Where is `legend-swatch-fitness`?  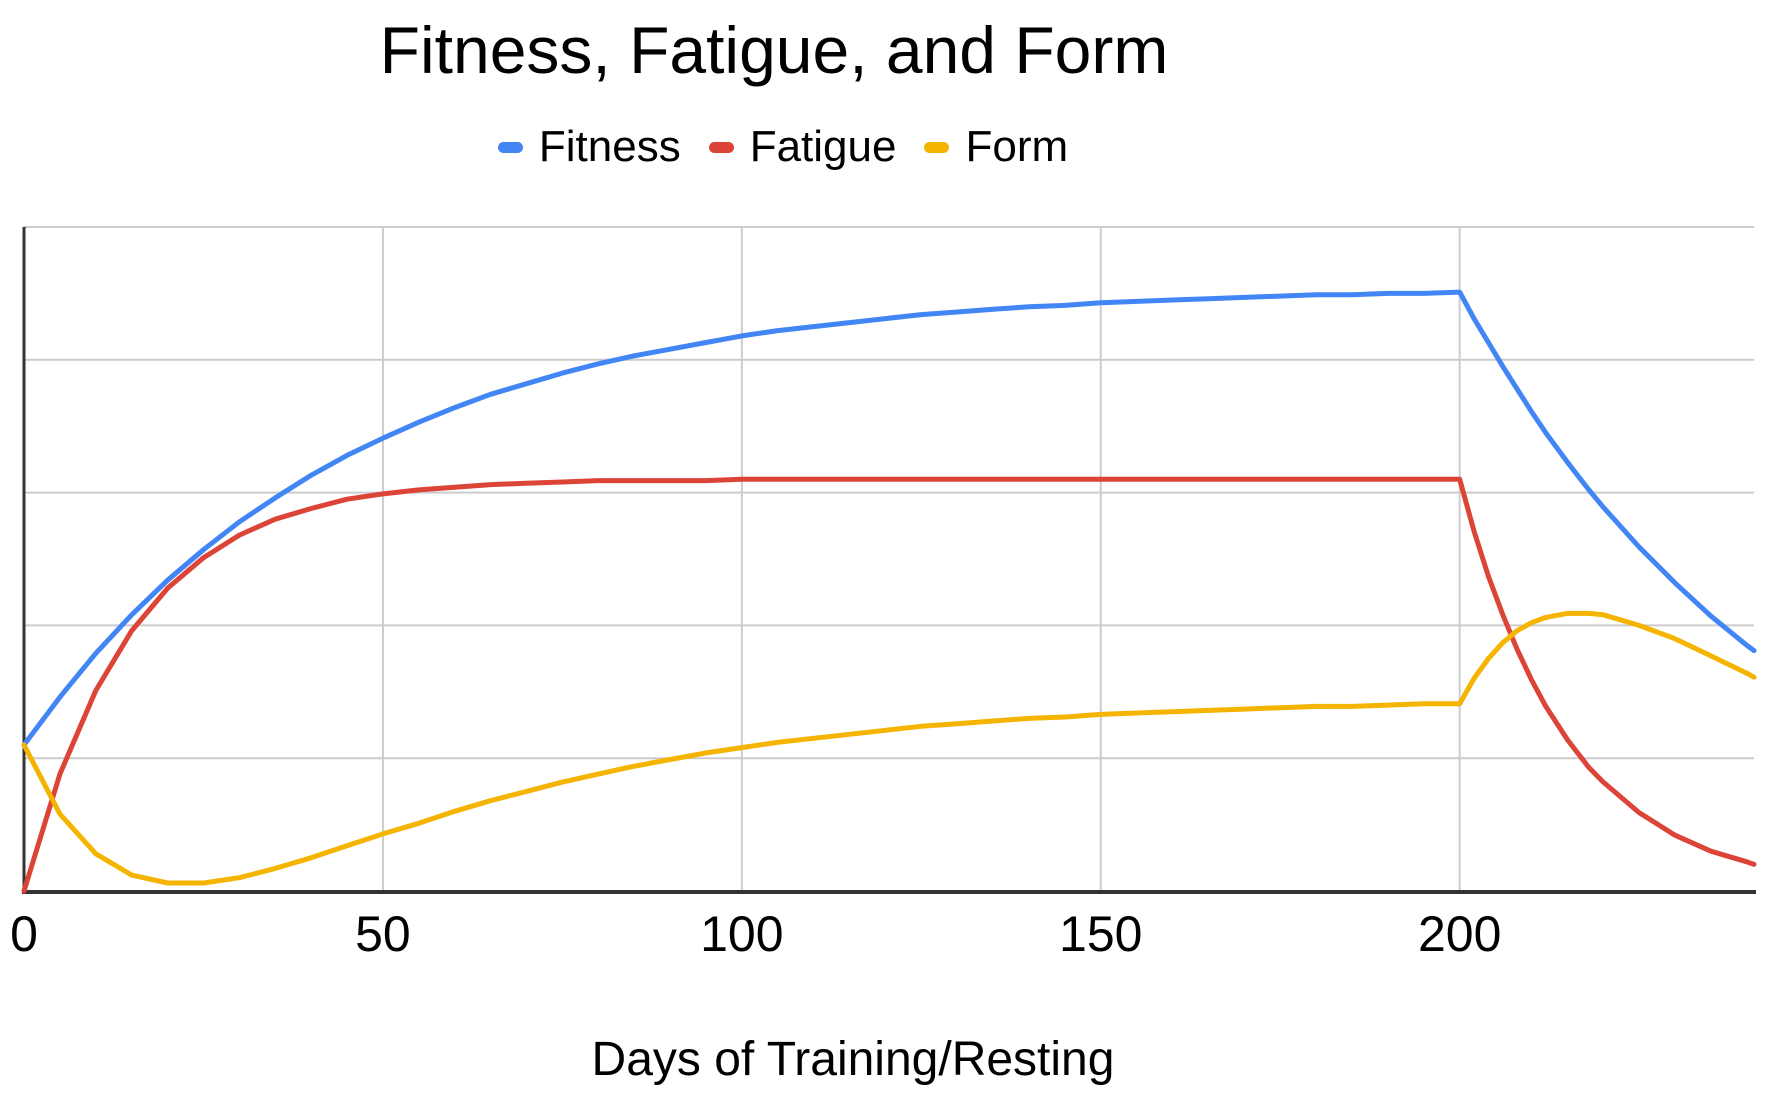
legend-swatch-fitness is located at coordinates (510, 147).